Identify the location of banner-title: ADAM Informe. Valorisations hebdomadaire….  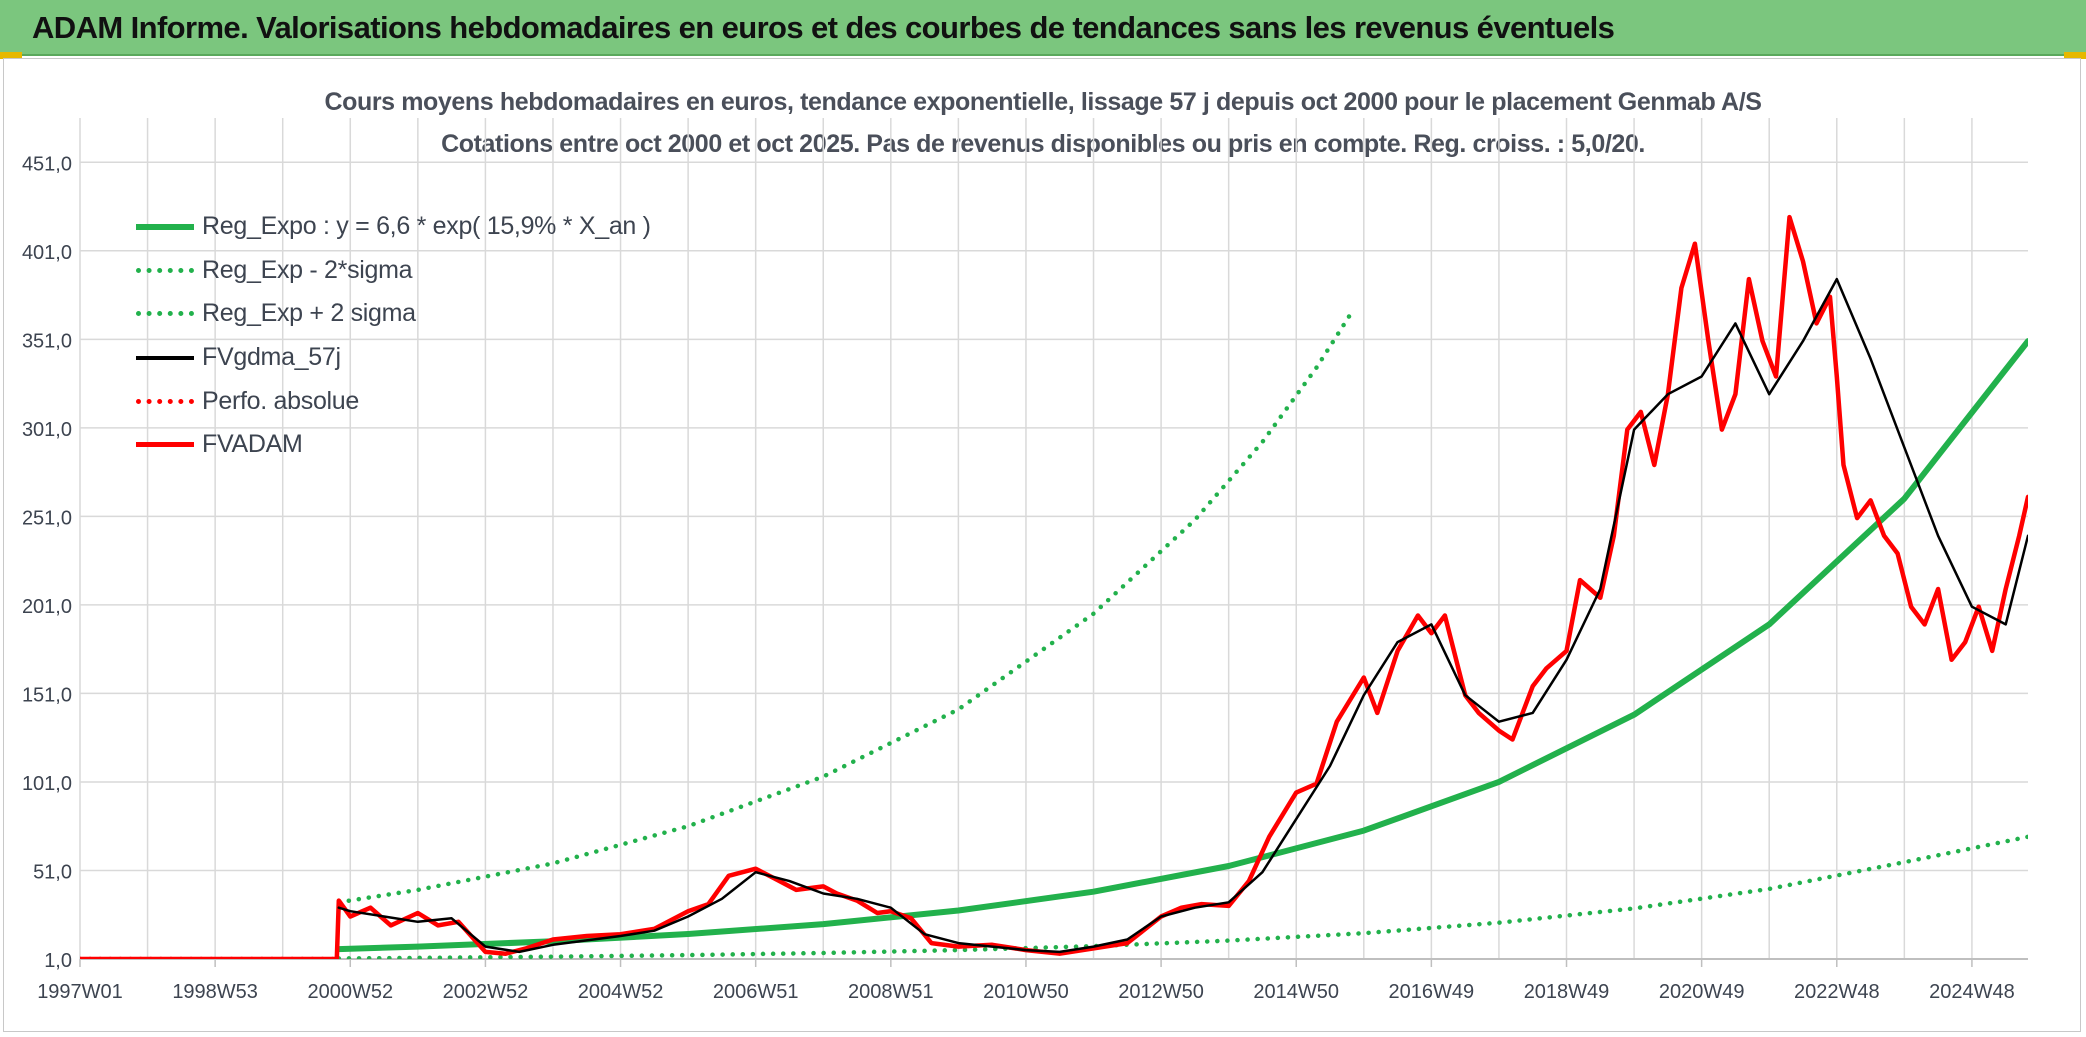
(823, 27).